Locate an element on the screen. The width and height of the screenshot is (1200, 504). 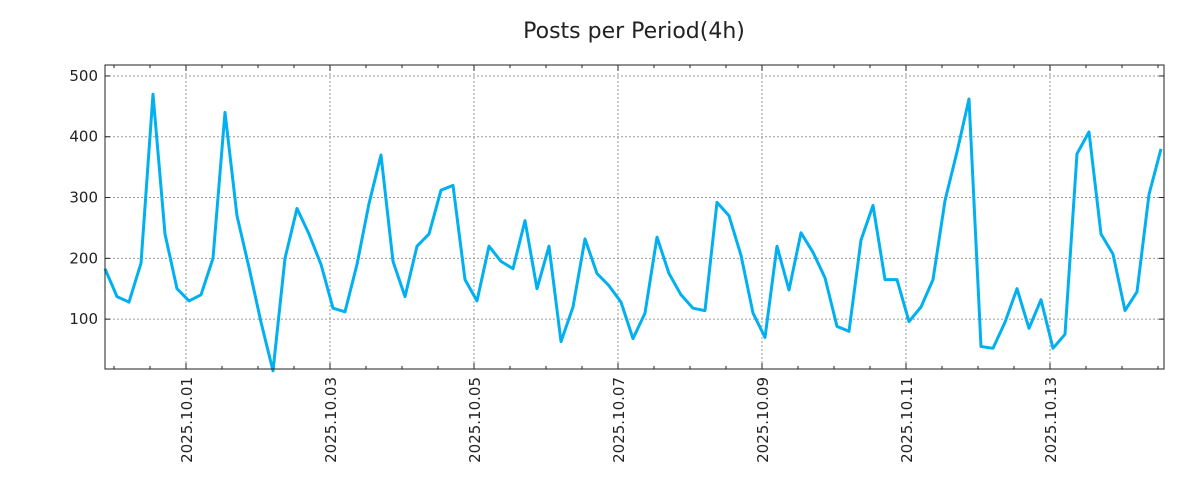
x-tick-label: 2025.10.05 is located at coordinates (475, 420).